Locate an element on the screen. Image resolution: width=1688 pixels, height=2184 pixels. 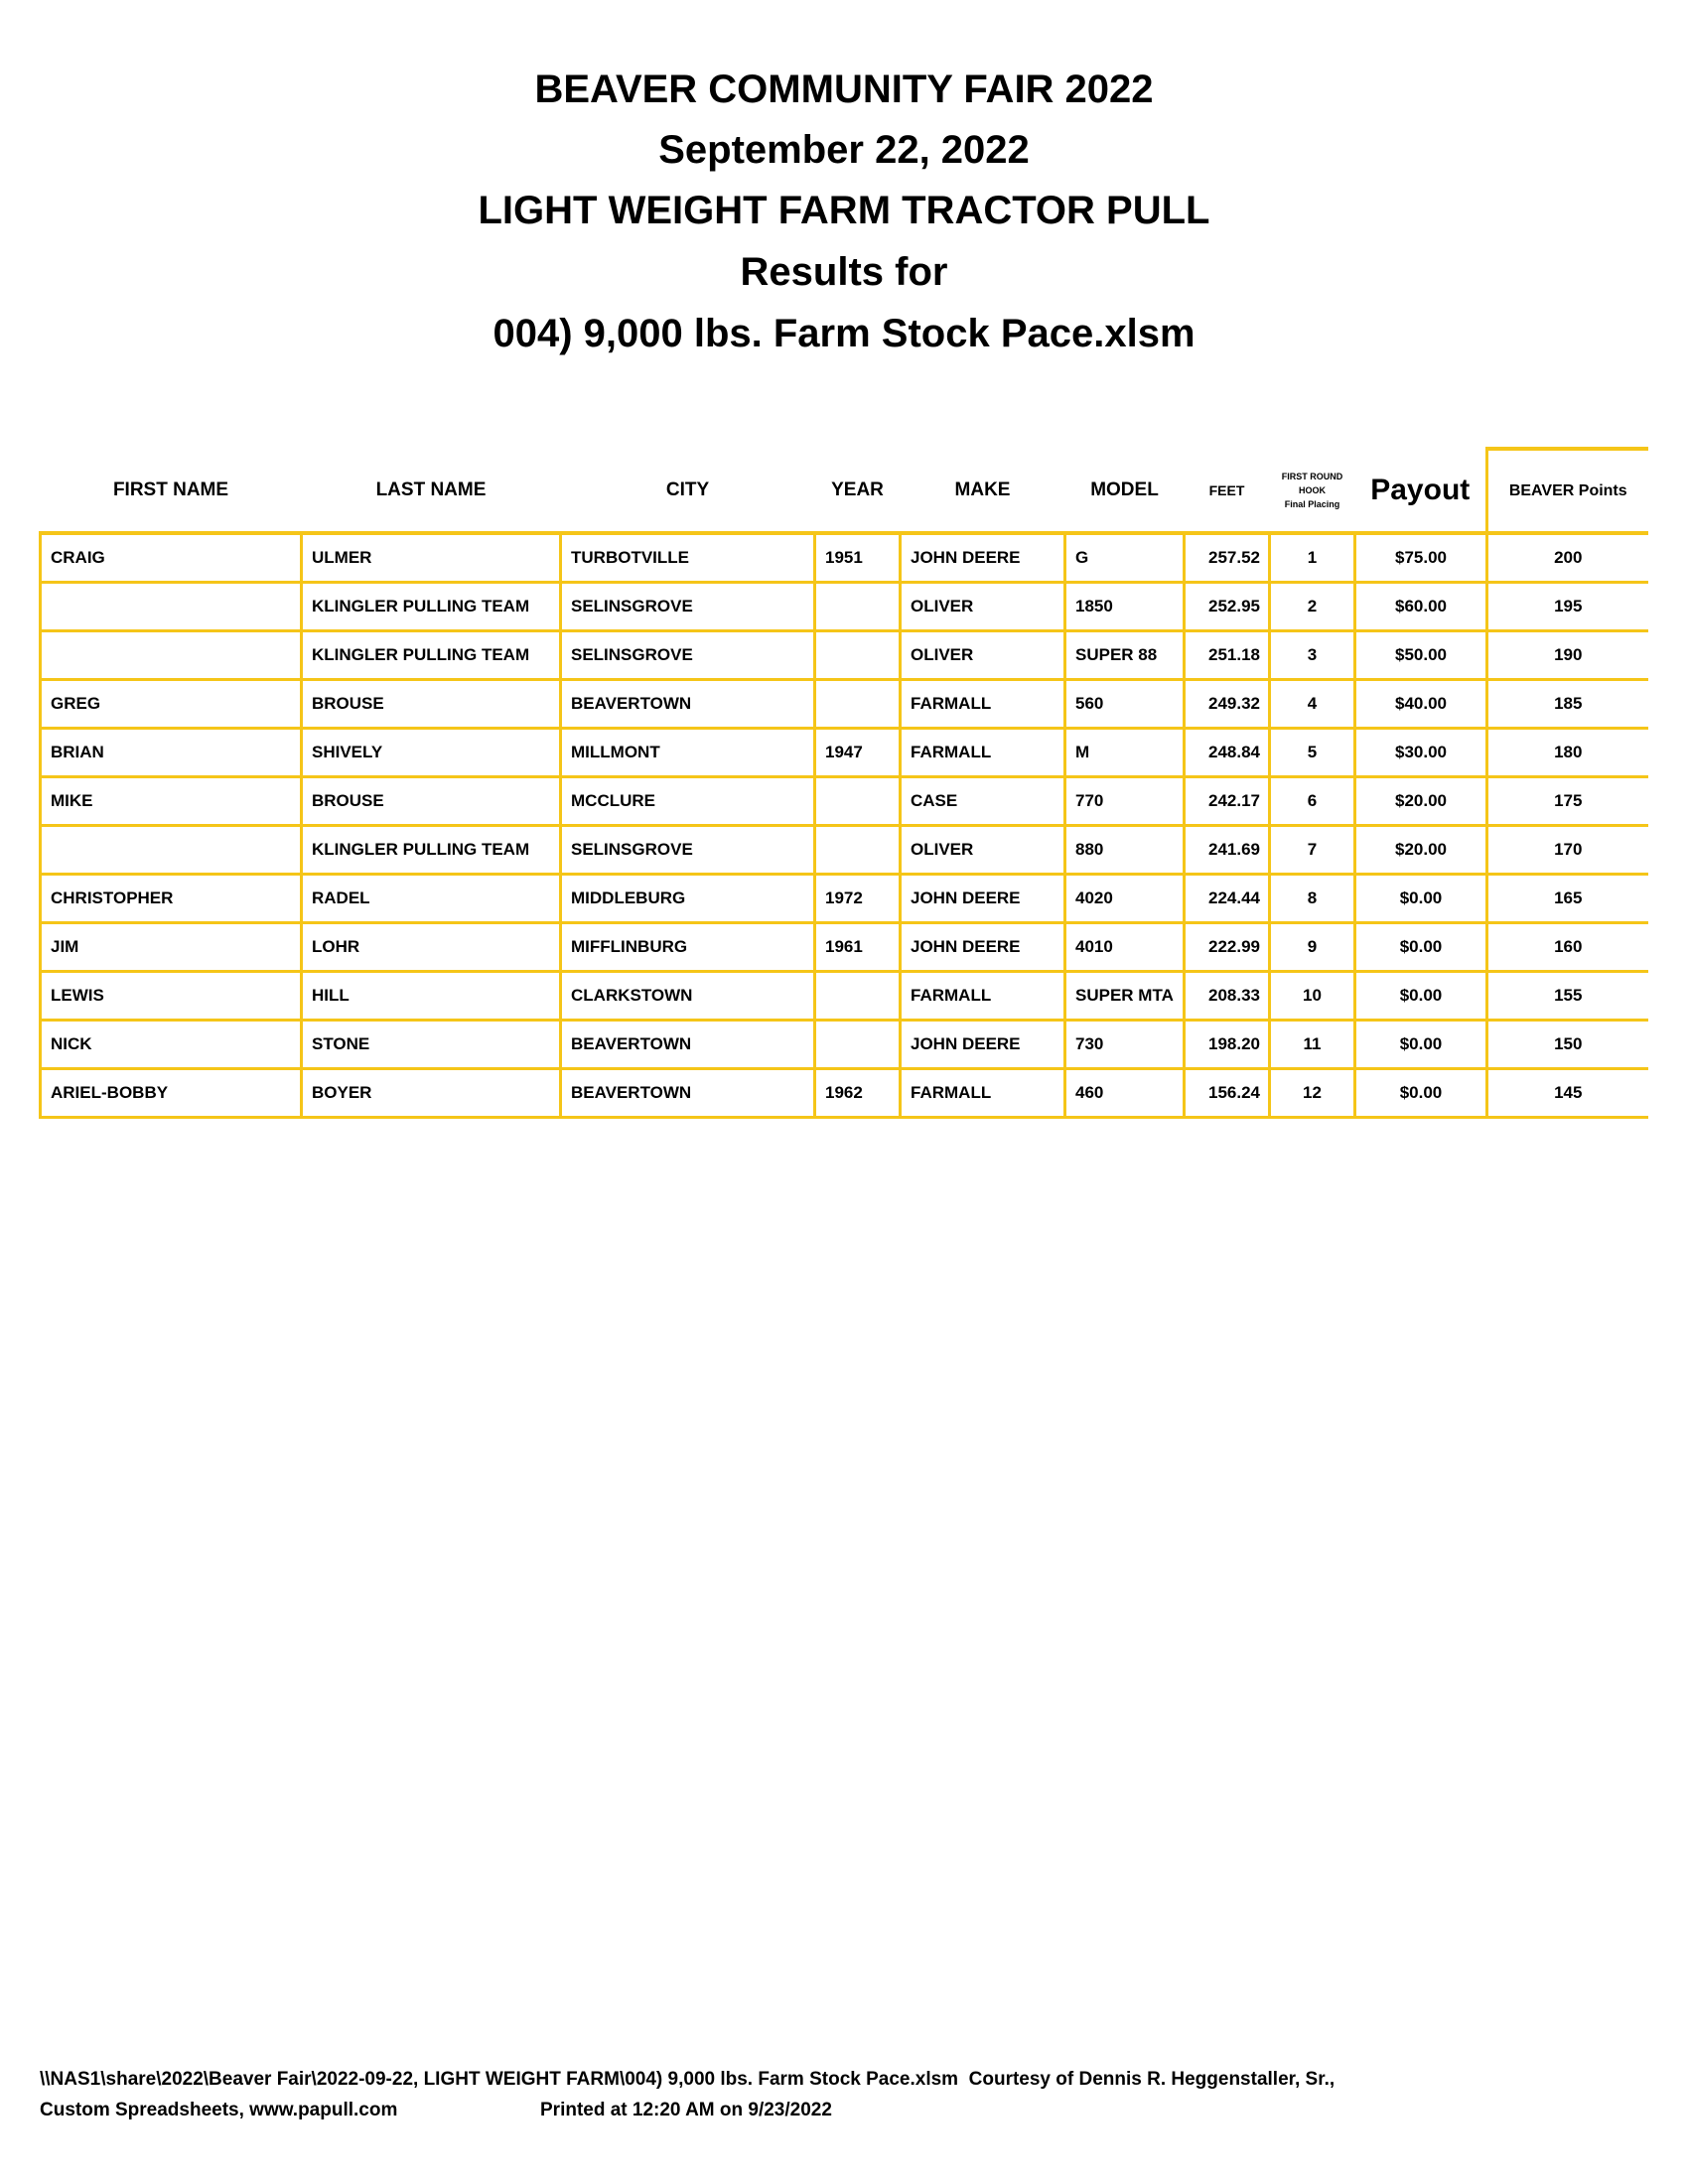
cell-first-name: BRIAN is located at coordinates (170, 753).